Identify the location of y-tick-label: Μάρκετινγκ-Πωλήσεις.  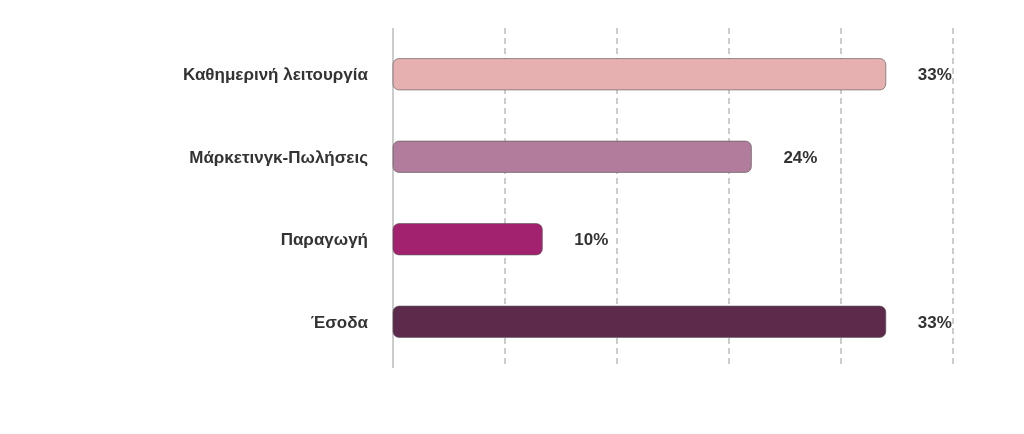
(279, 157).